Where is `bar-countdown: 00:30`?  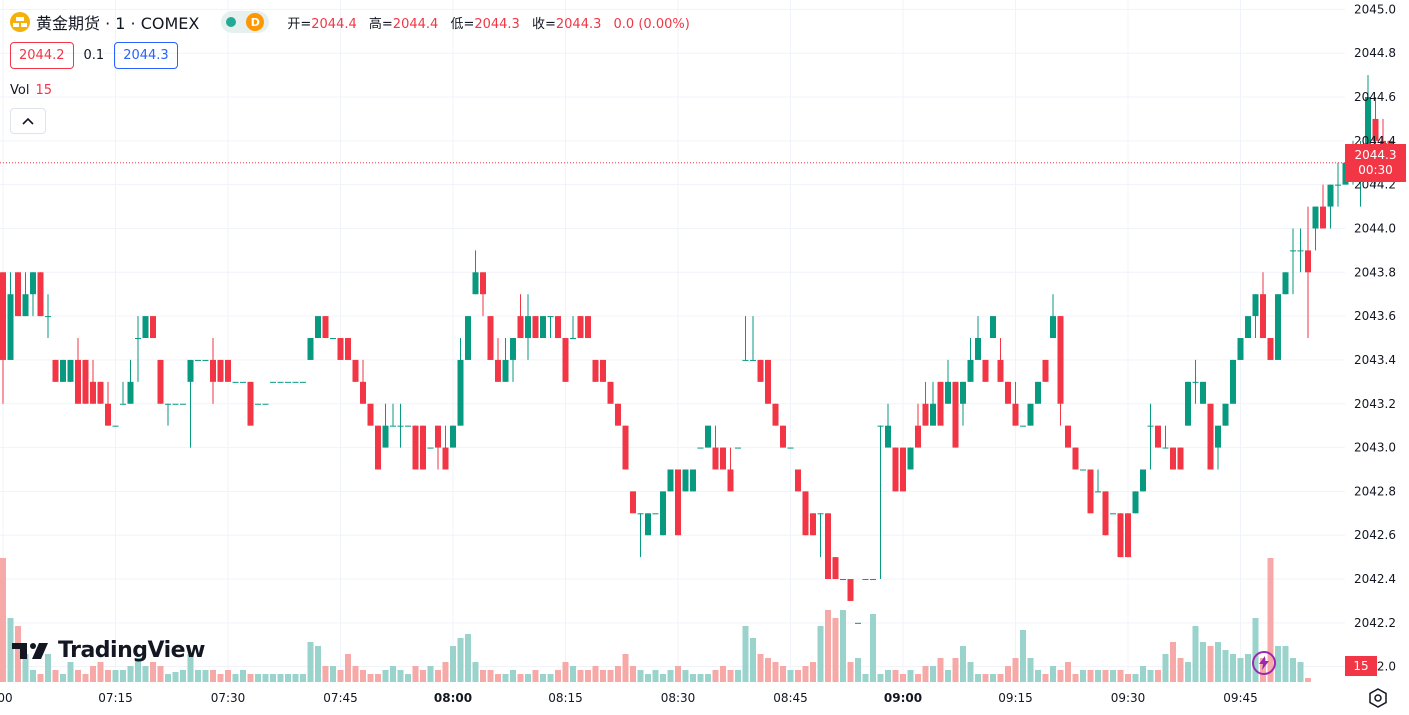
bar-countdown: 00:30 is located at coordinates (1375, 170).